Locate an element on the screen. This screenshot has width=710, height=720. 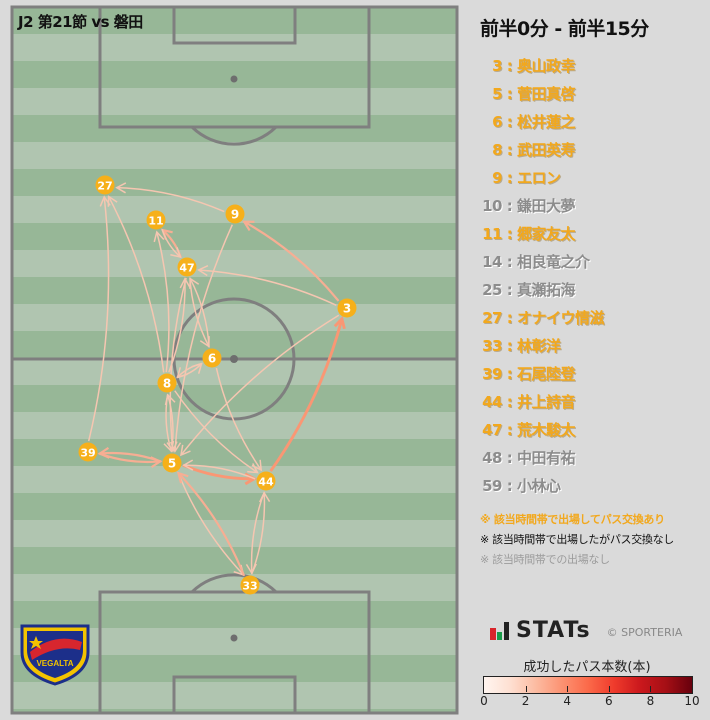
player-list-name: 奥山政幸 is located at coordinates (546, 66).